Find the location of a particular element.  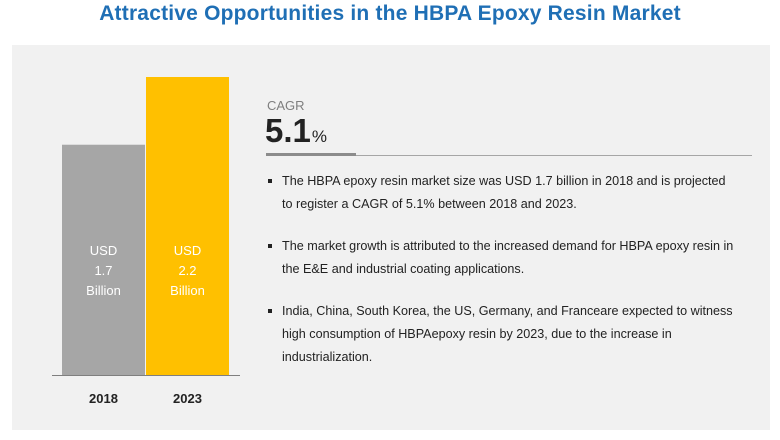

cagr-label: CAGR is located at coordinates (286, 105).